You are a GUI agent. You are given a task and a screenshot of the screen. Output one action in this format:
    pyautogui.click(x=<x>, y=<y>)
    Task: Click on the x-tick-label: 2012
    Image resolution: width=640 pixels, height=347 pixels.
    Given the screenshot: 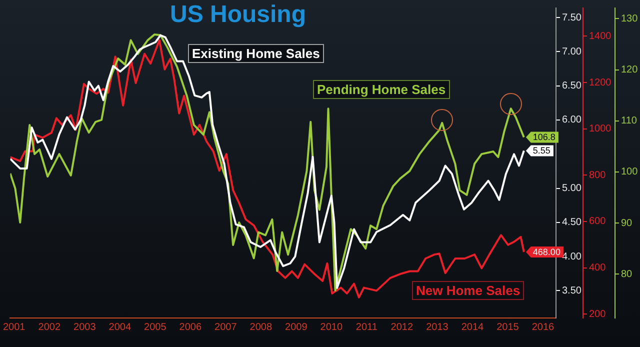 What is the action you would take?
    pyautogui.click(x=402, y=327)
    